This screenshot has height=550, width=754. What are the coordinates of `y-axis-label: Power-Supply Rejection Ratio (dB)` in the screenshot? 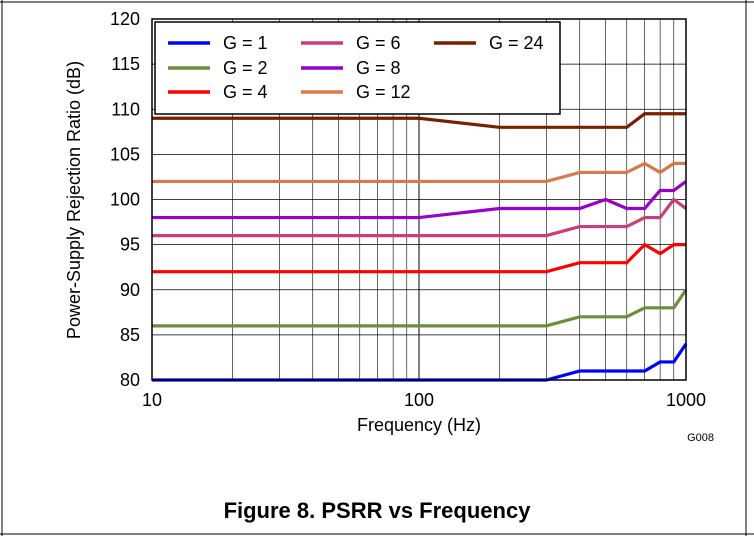 It's located at (74, 200).